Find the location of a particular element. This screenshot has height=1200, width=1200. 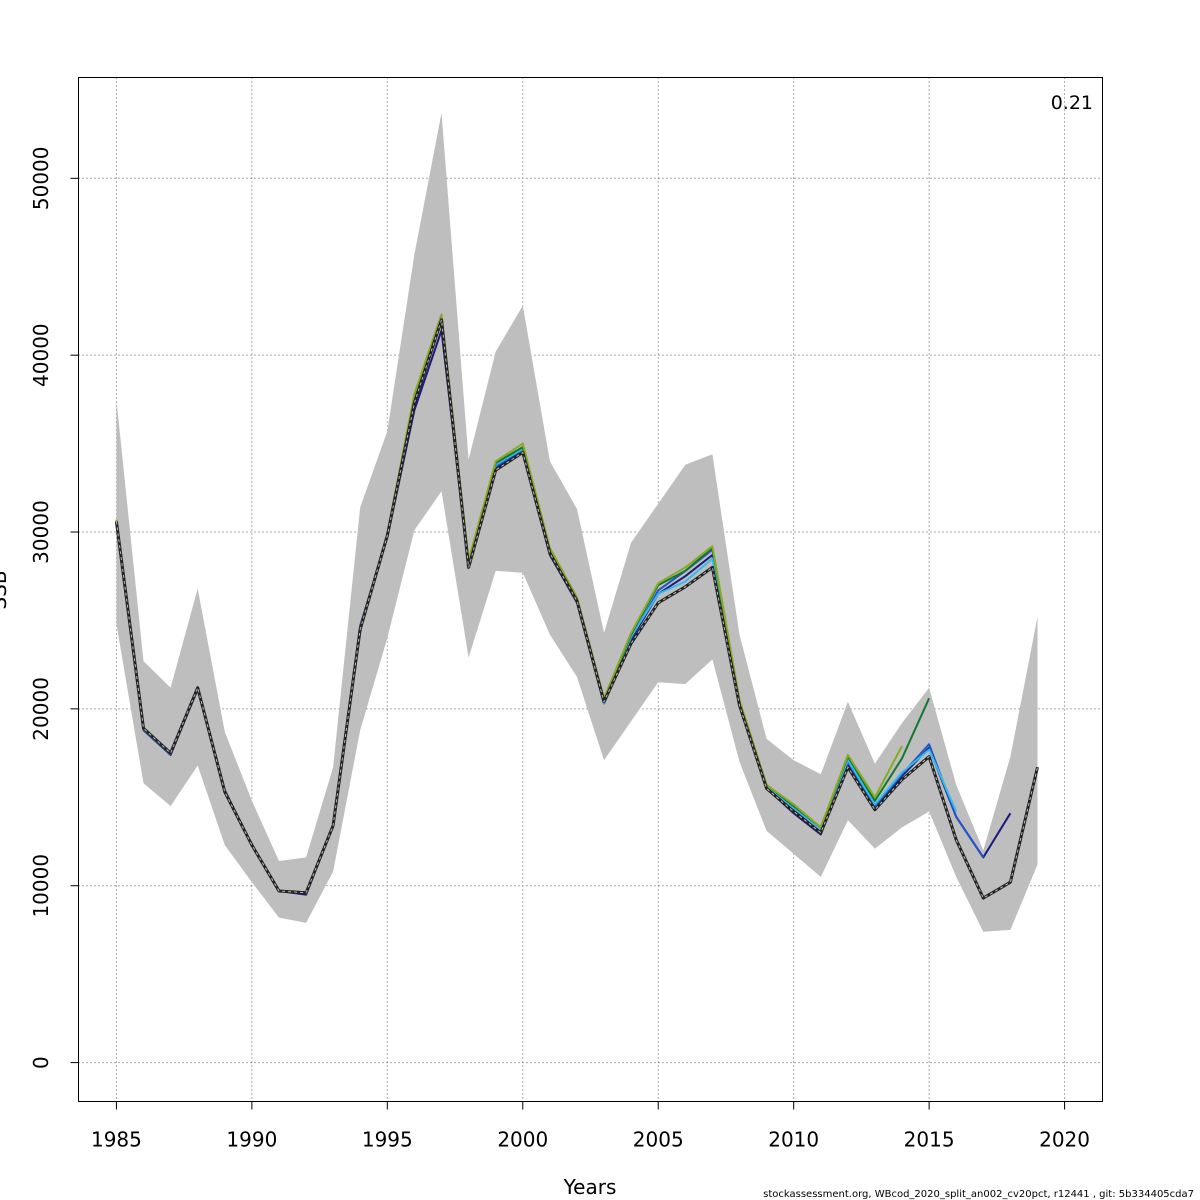

y-tick-label: 40000 is located at coordinates (41, 355).